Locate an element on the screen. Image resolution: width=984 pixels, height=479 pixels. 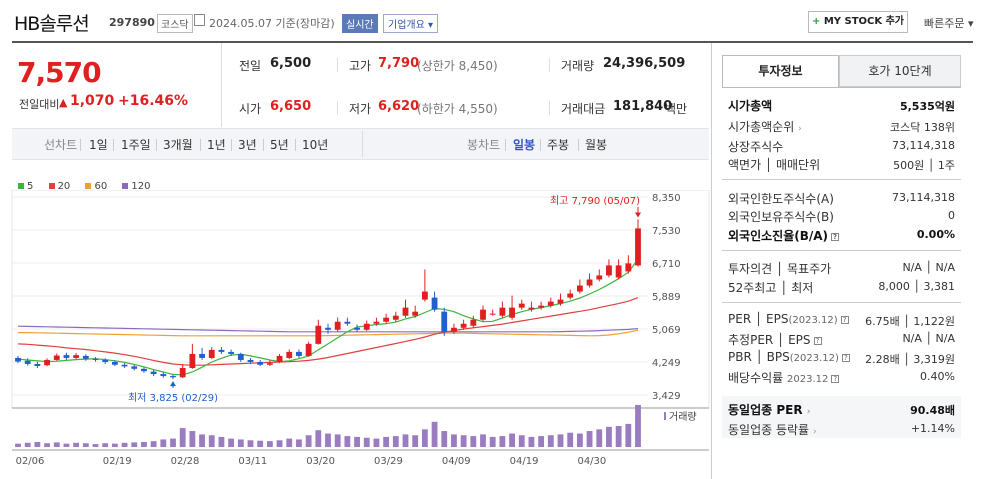
legend-ma120: 120 is located at coordinates (136, 186).